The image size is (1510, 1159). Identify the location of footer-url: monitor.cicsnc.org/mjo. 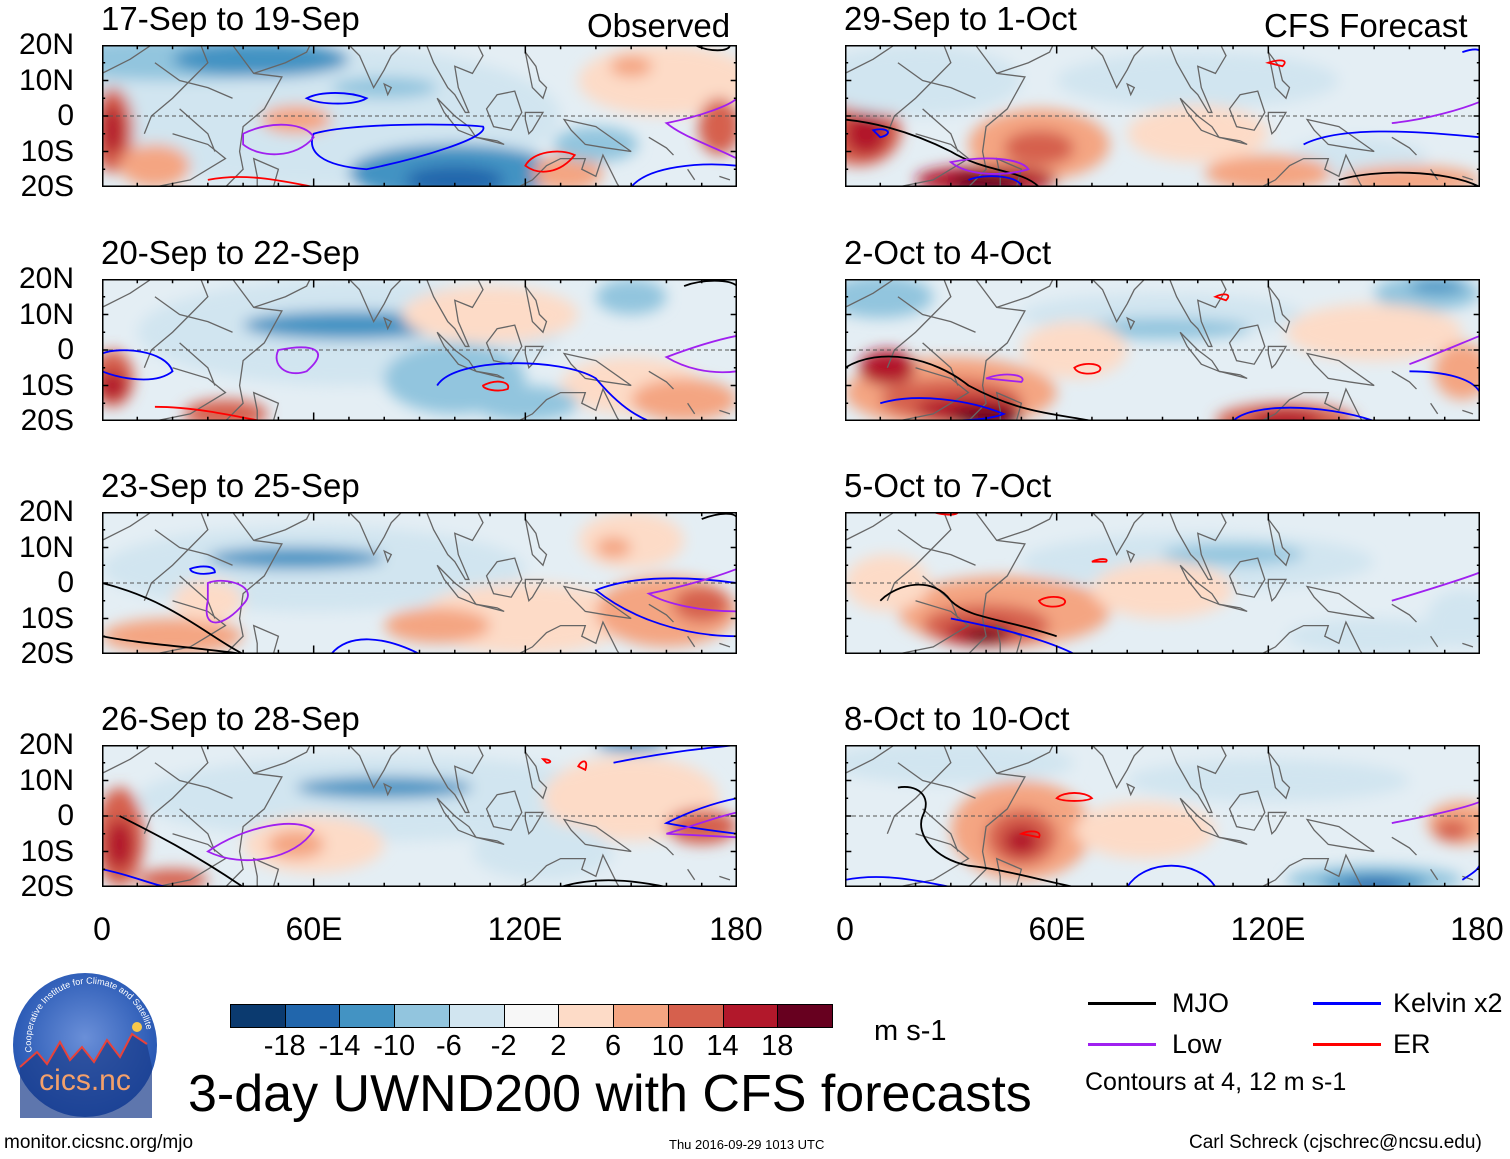
(99, 1142).